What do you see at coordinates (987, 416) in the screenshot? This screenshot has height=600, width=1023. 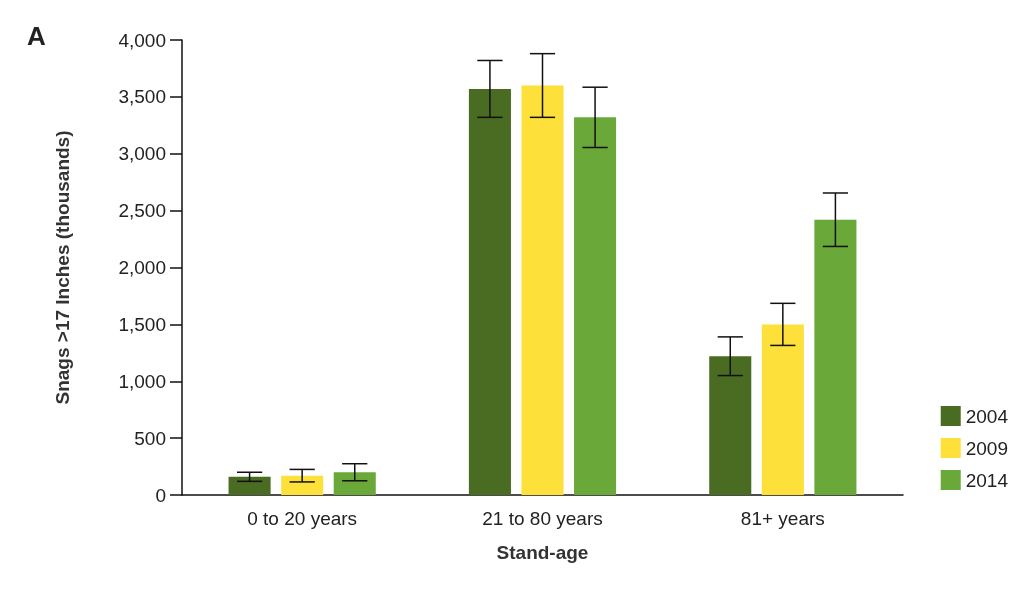 I see `legend-label: 2004` at bounding box center [987, 416].